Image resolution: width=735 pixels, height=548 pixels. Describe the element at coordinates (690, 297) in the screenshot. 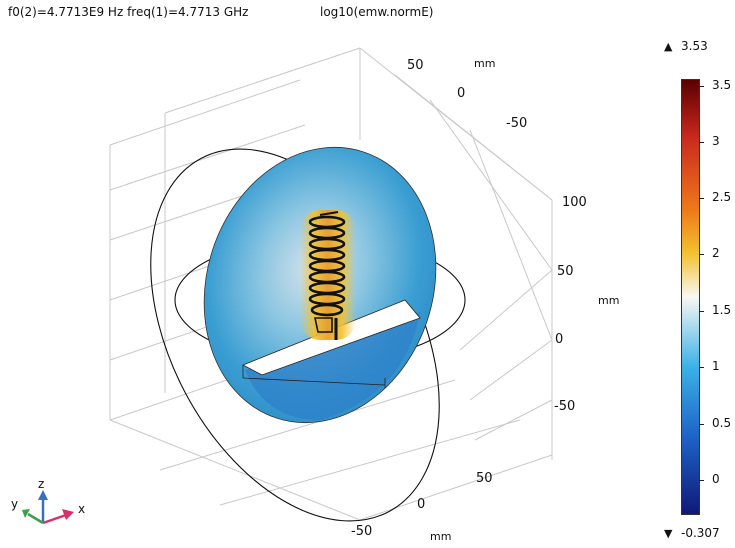

I see `colorbar-gradient` at that location.